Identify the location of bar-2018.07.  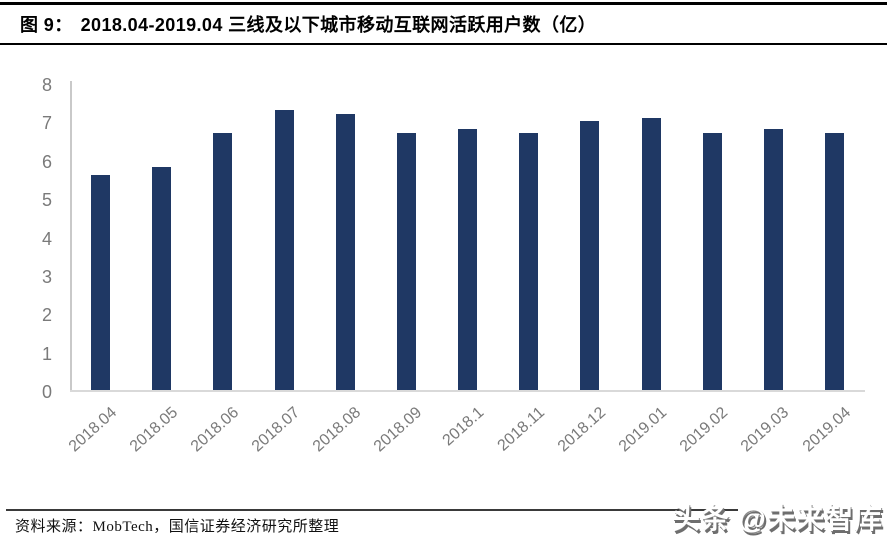
(284, 249).